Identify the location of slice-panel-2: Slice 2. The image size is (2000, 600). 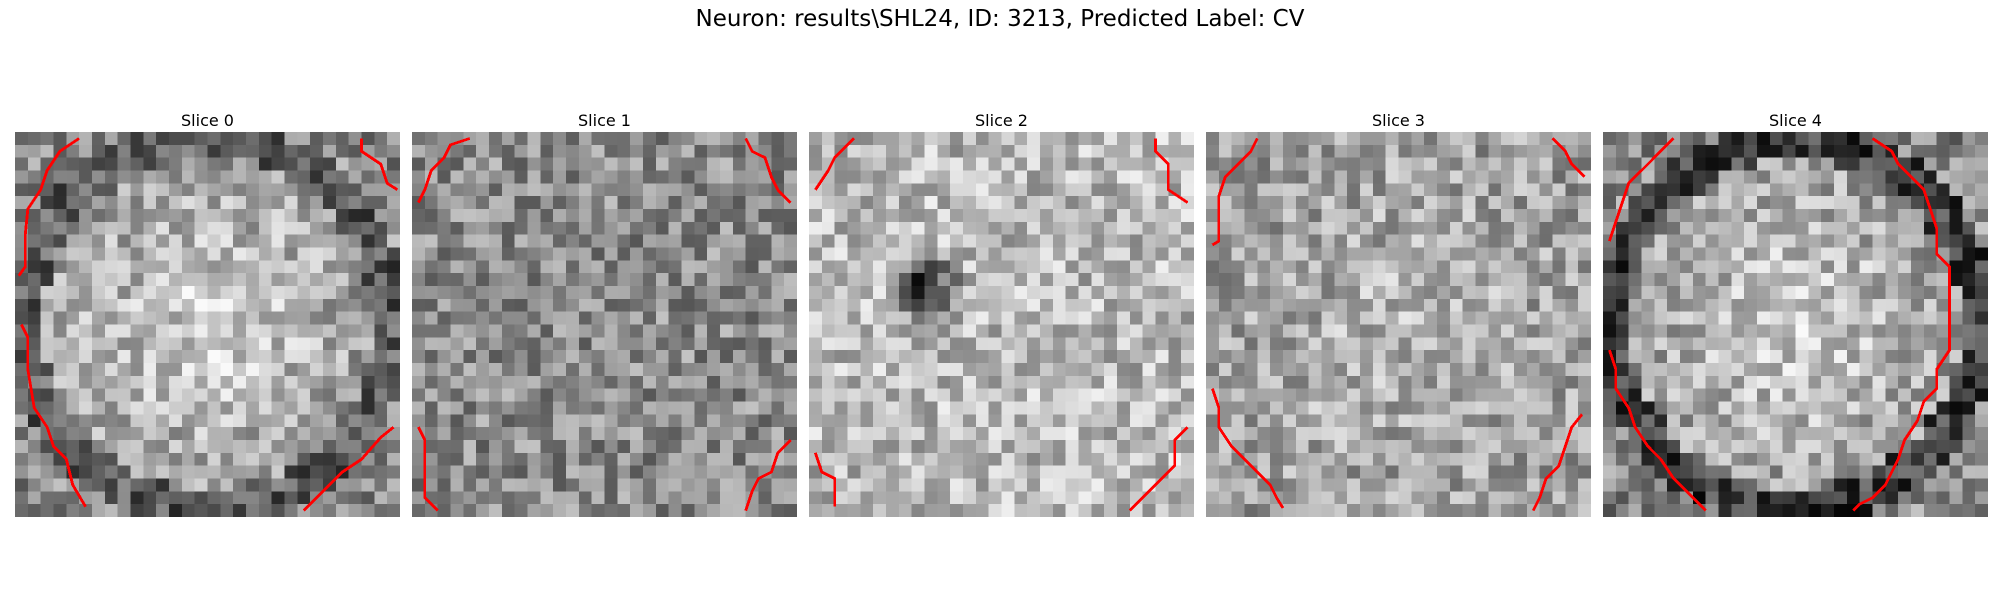
(1001, 313).